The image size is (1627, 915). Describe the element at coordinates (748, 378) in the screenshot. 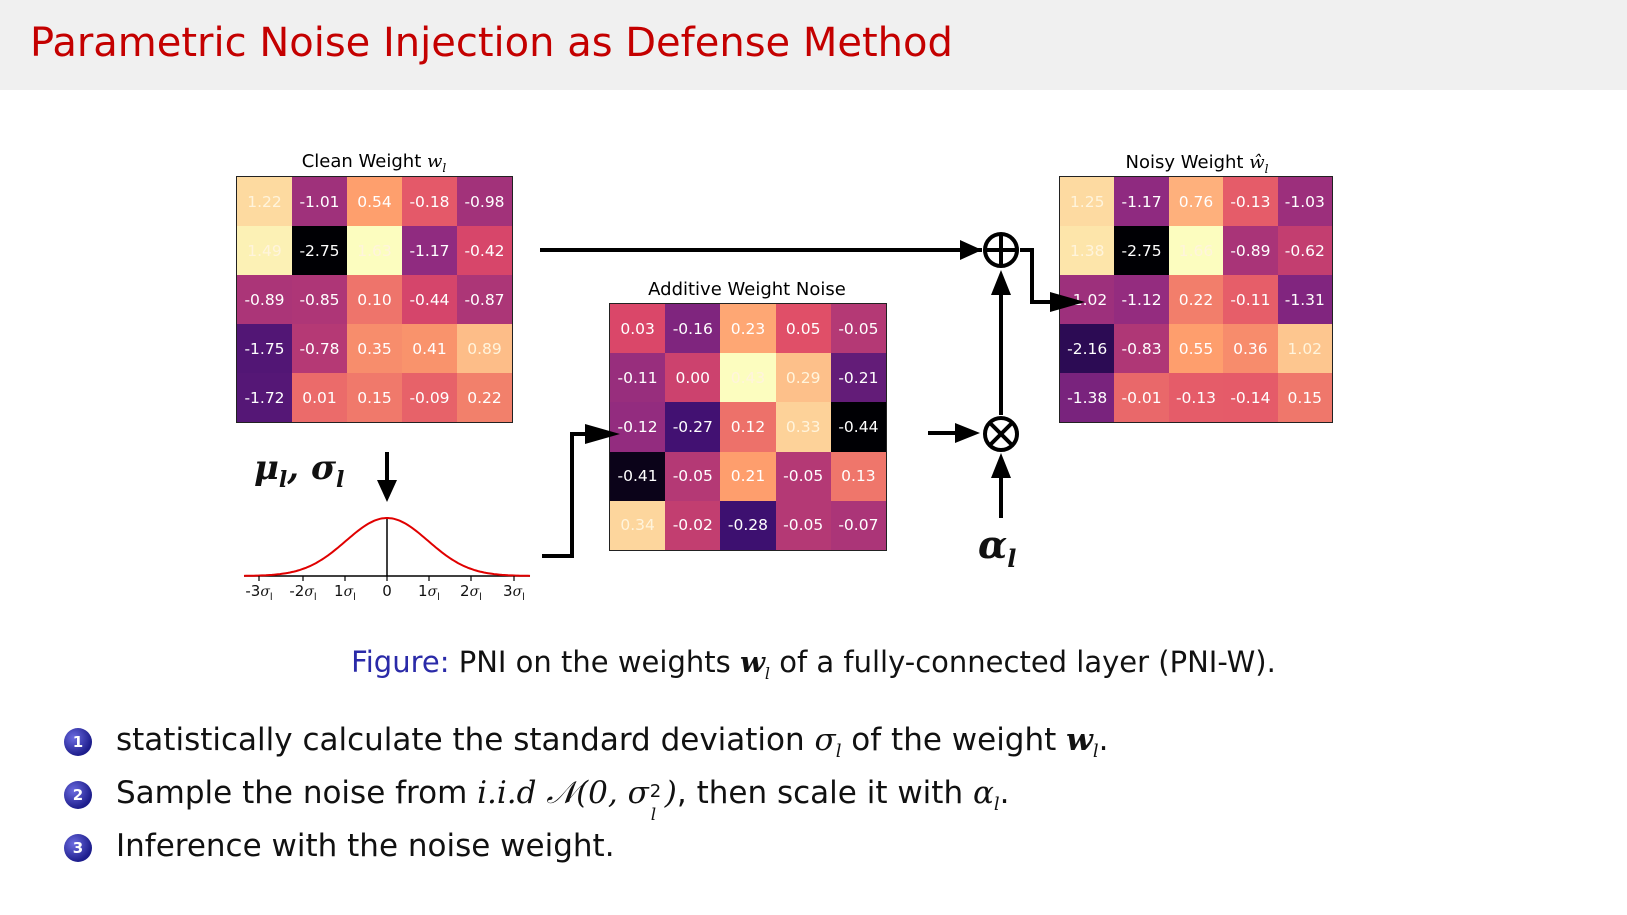

I see `heatmap-cell: 0.43` at that location.